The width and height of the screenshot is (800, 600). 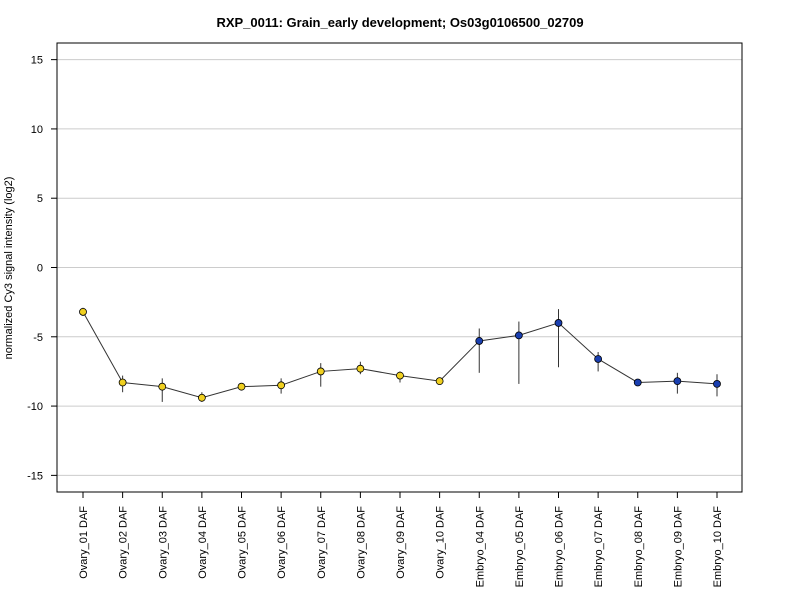 I want to click on x-tick-label: Ovary_04 DAF, so click(x=203, y=542).